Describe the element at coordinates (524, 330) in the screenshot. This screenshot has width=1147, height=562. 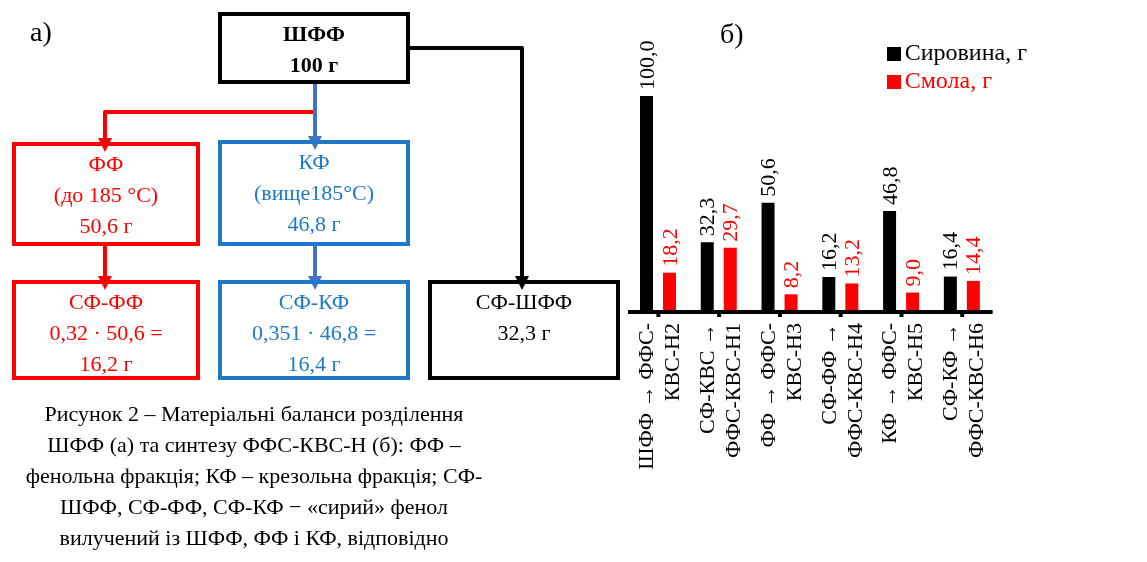
I see `text: СФ-ШФФ 32,3 г` at that location.